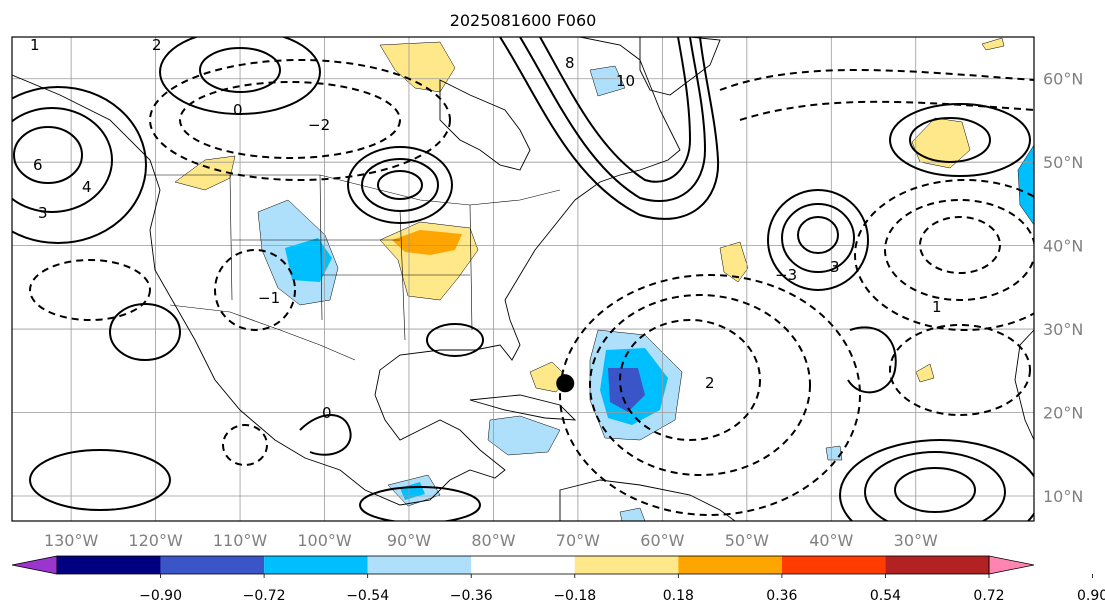 The image size is (1105, 615). Describe the element at coordinates (885, 596) in the screenshot. I see `colorbar-tick-label: 0.54` at that location.